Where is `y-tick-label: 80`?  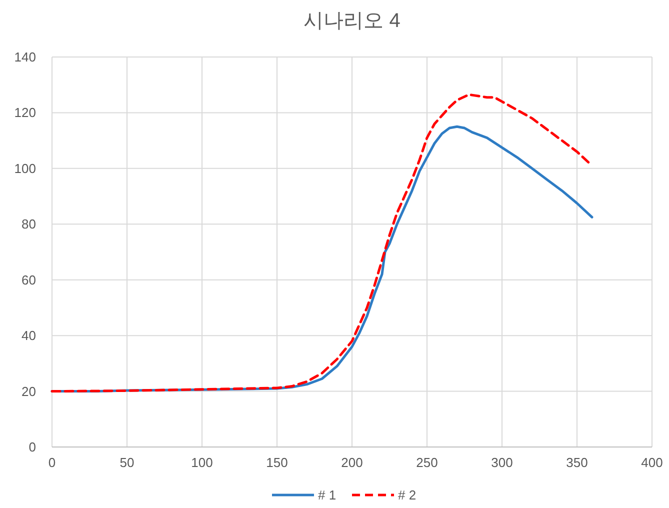 y-tick-label: 80 is located at coordinates (29, 224).